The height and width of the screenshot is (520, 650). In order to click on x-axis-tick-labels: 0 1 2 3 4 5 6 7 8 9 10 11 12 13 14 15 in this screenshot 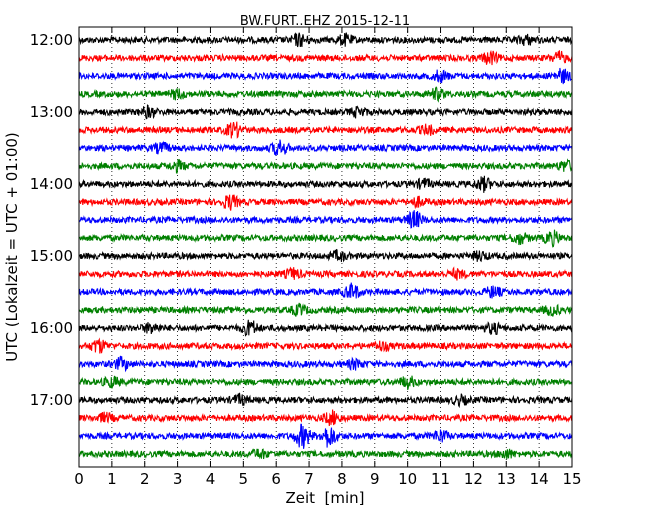, I will do `click(327, 479)`.